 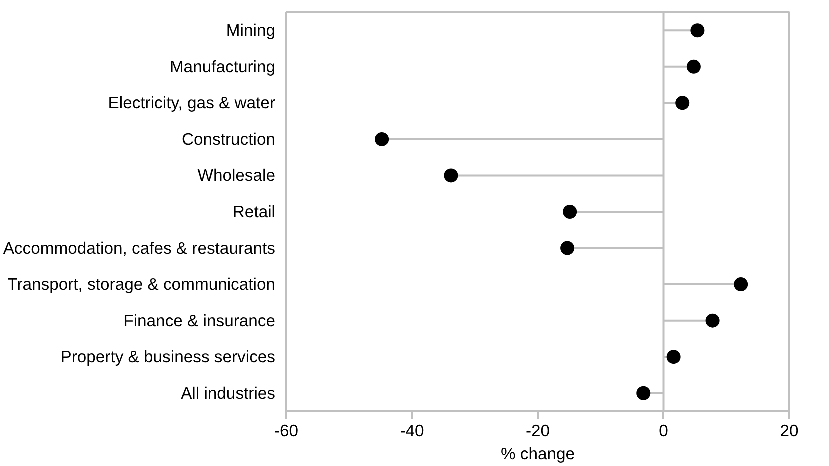 I want to click on y-tick-label: Property & business services, so click(x=168, y=357).